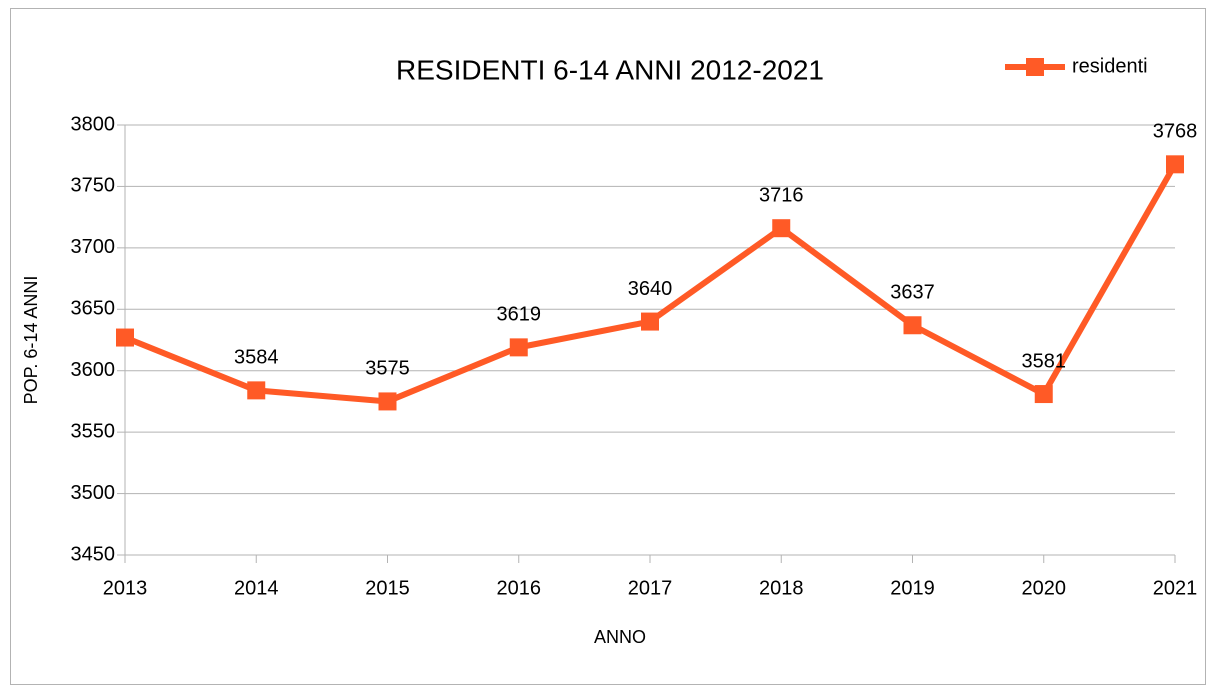 The height and width of the screenshot is (686, 1207). I want to click on x-tick-label: 2021, so click(1175, 588).